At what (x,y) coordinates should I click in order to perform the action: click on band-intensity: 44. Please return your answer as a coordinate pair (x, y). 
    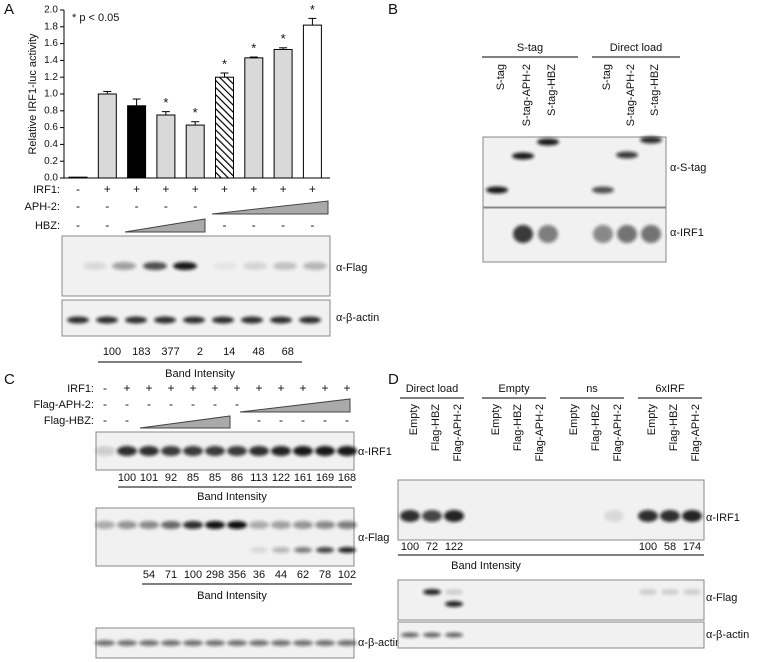
    Looking at the image, I should click on (281, 575).